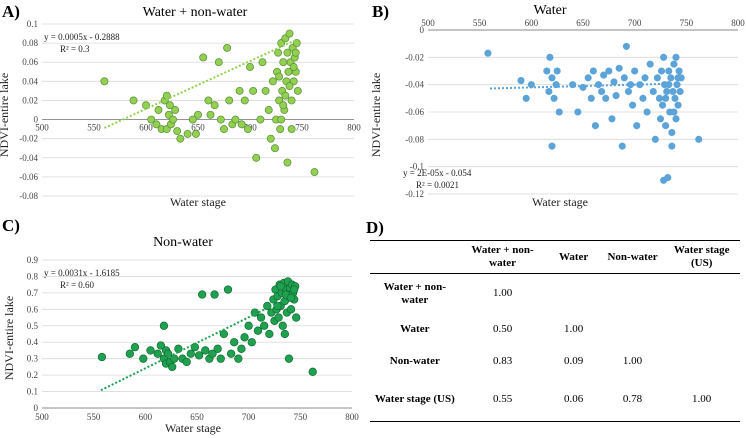 This screenshot has width=746, height=438. What do you see at coordinates (183, 242) in the screenshot?
I see `panel-c-title: Non-water` at bounding box center [183, 242].